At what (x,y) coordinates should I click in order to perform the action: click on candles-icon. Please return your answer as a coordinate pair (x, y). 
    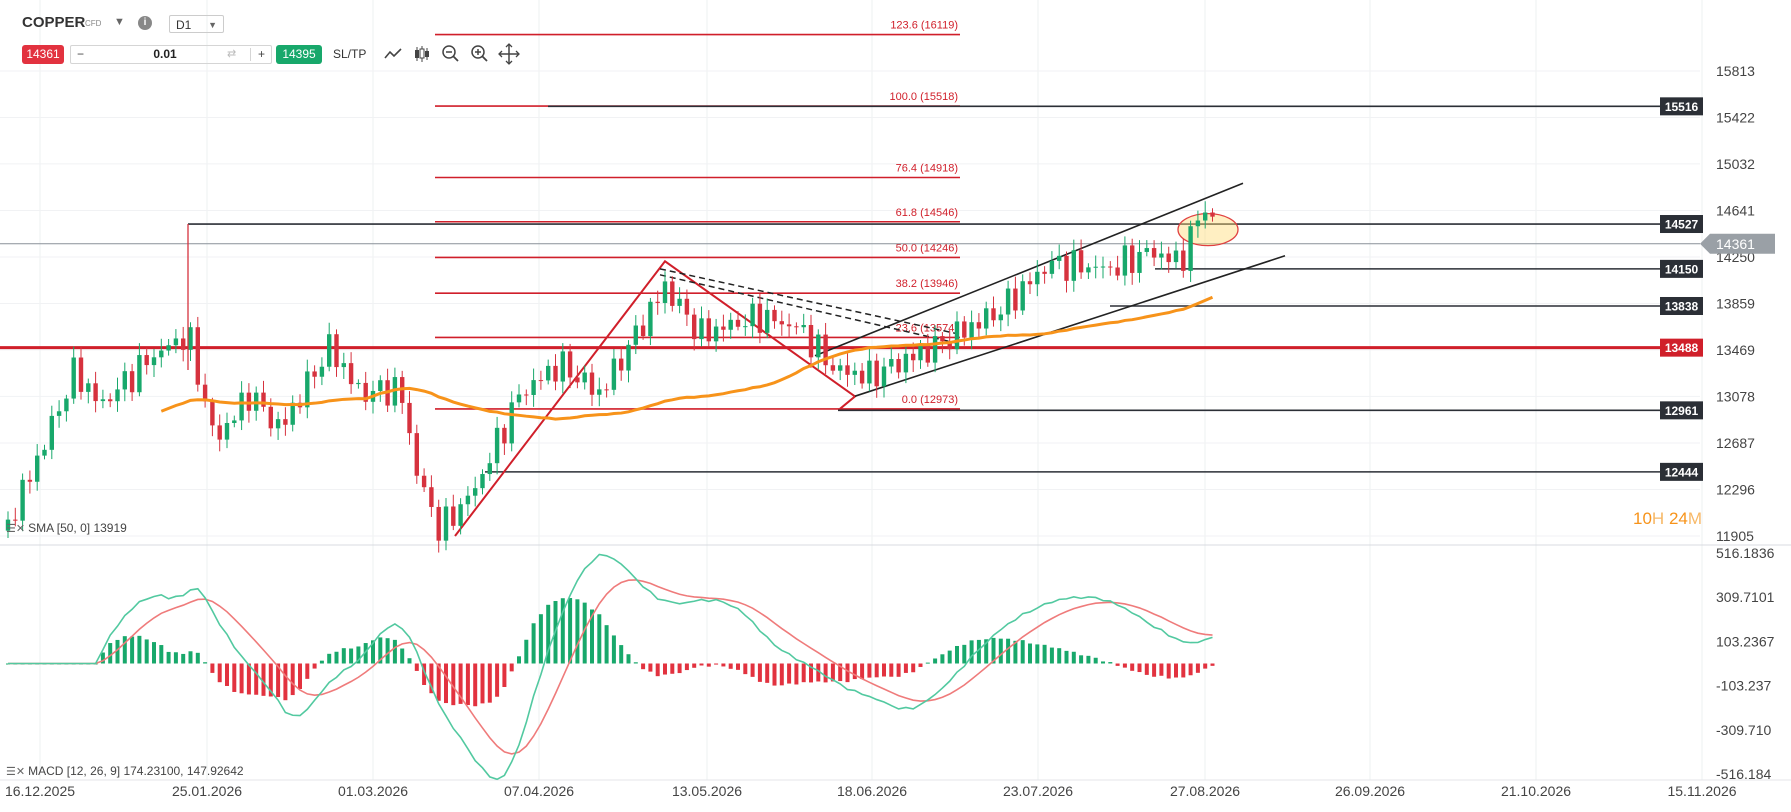
    Looking at the image, I should click on (422, 54).